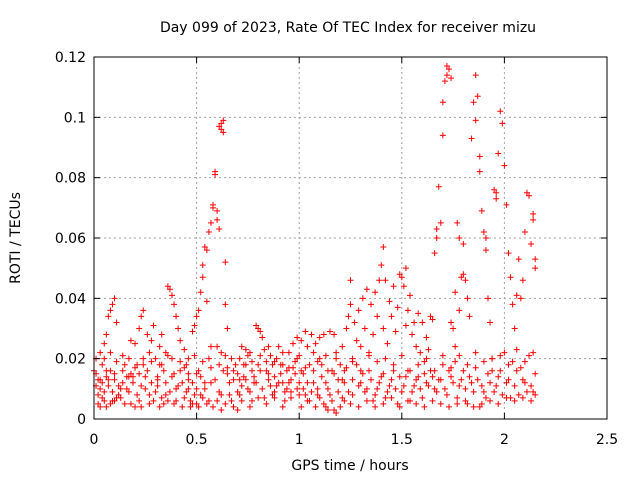  Describe the element at coordinates (299, 440) in the screenshot. I see `x-tick-label: 1` at that location.